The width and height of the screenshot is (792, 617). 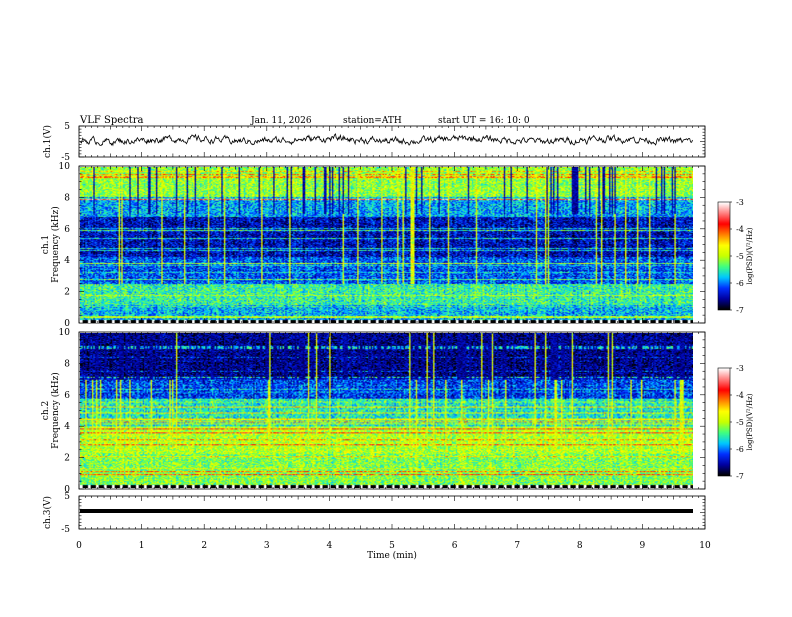 What do you see at coordinates (750, 255) in the screenshot?
I see `ch1-spectrogram-colorbar-label: log(PSD)(V²/Hz)` at bounding box center [750, 255].